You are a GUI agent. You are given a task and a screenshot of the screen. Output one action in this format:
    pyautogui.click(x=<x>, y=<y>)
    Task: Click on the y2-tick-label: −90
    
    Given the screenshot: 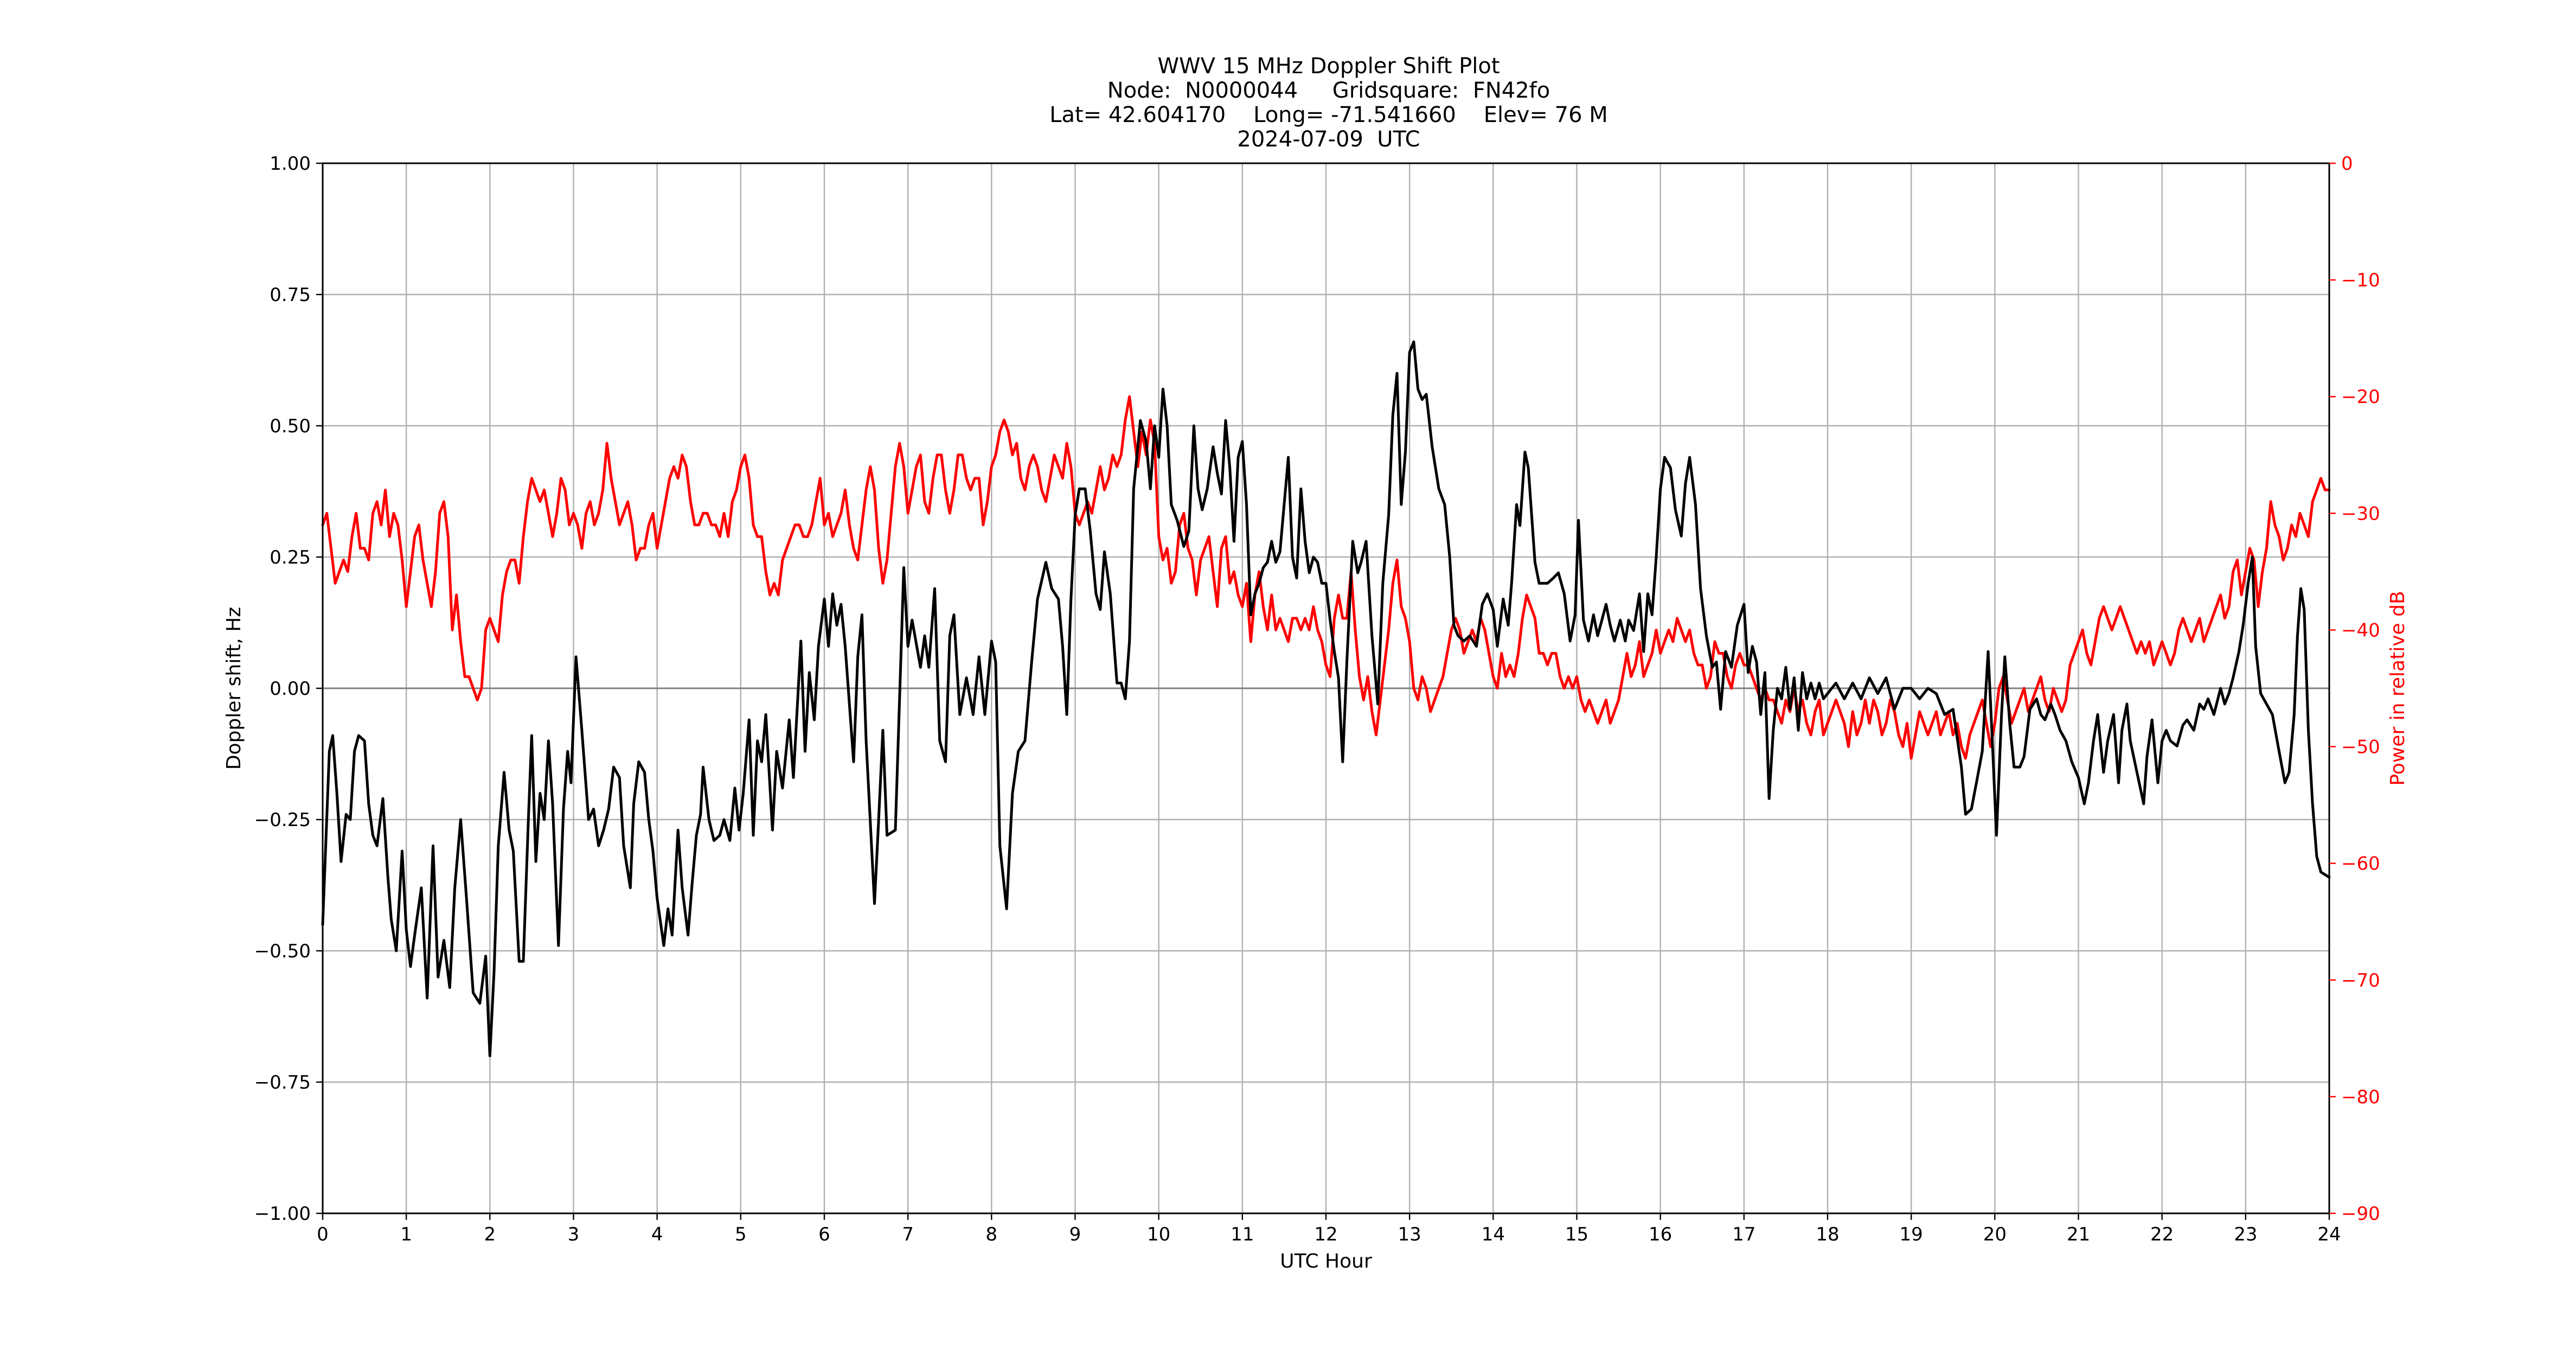 What is the action you would take?
    pyautogui.click(x=2360, y=1214)
    